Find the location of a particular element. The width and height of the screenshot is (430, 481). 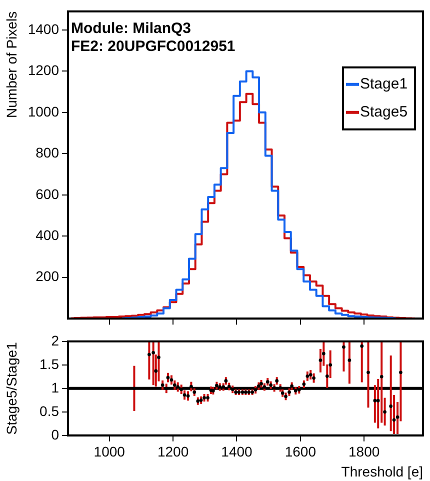

x-tick-label: 1800 is located at coordinates (364, 452).